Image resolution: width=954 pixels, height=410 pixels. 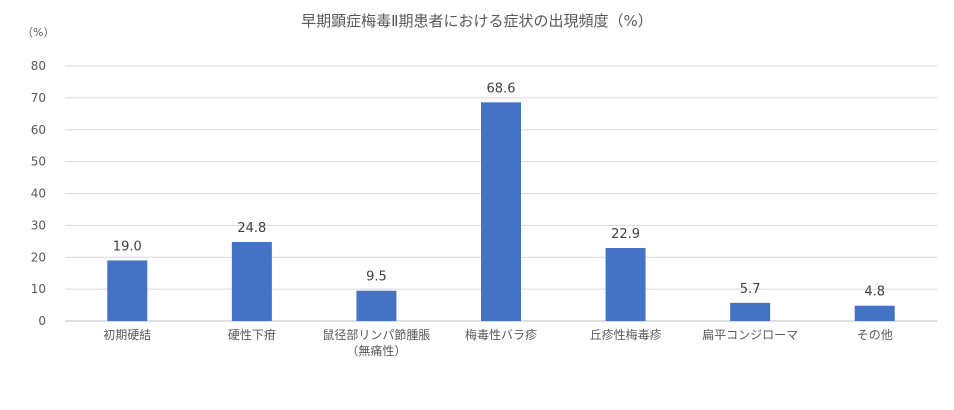 What do you see at coordinates (252, 334) in the screenshot?
I see `x-tick-label: 硬性下疳` at bounding box center [252, 334].